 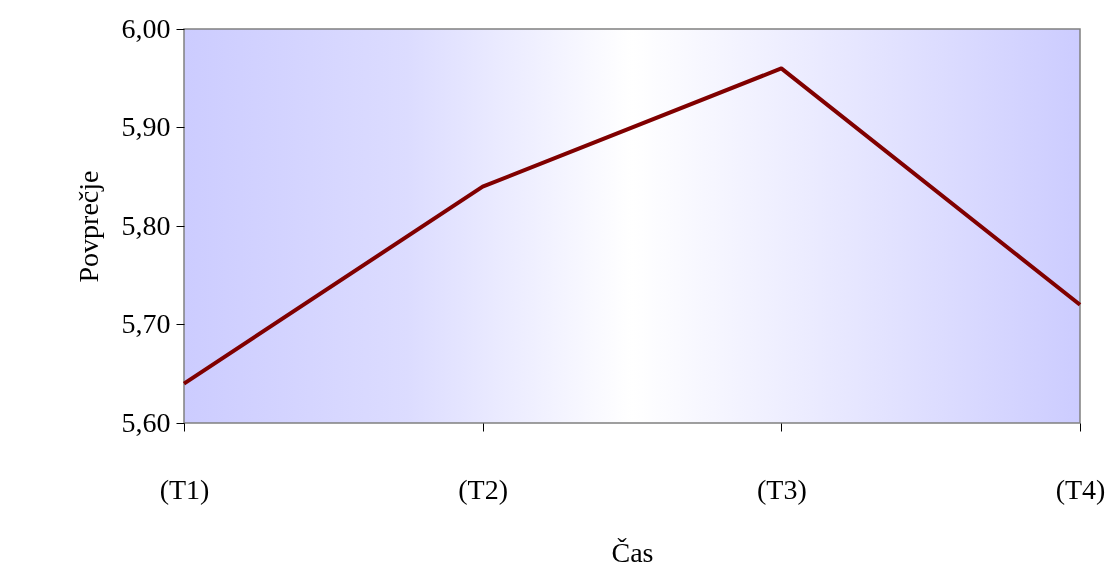 What do you see at coordinates (146, 323) in the screenshot?
I see `y-tick-label: 5,70` at bounding box center [146, 323].